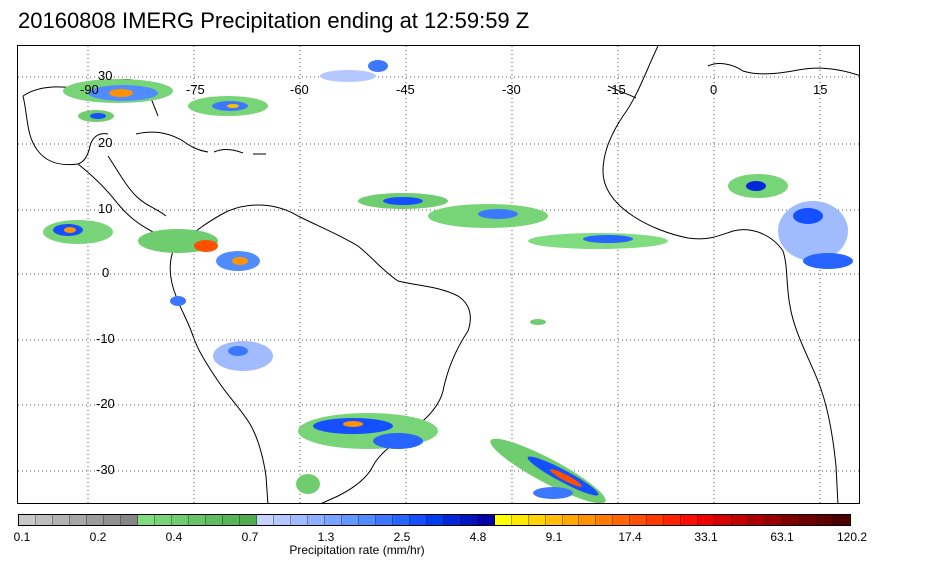 The height and width of the screenshot is (571, 944). I want to click on coastline-cuba, so click(172, 142).